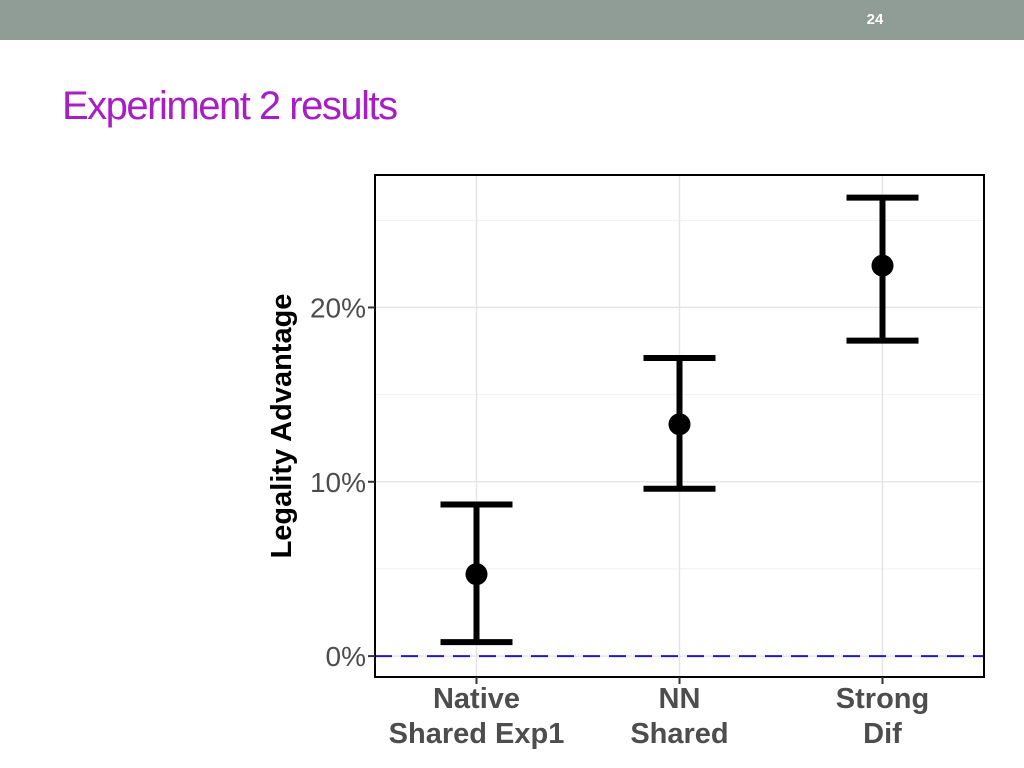  What do you see at coordinates (230, 106) in the screenshot?
I see `slide-title: Experiment 2 results` at bounding box center [230, 106].